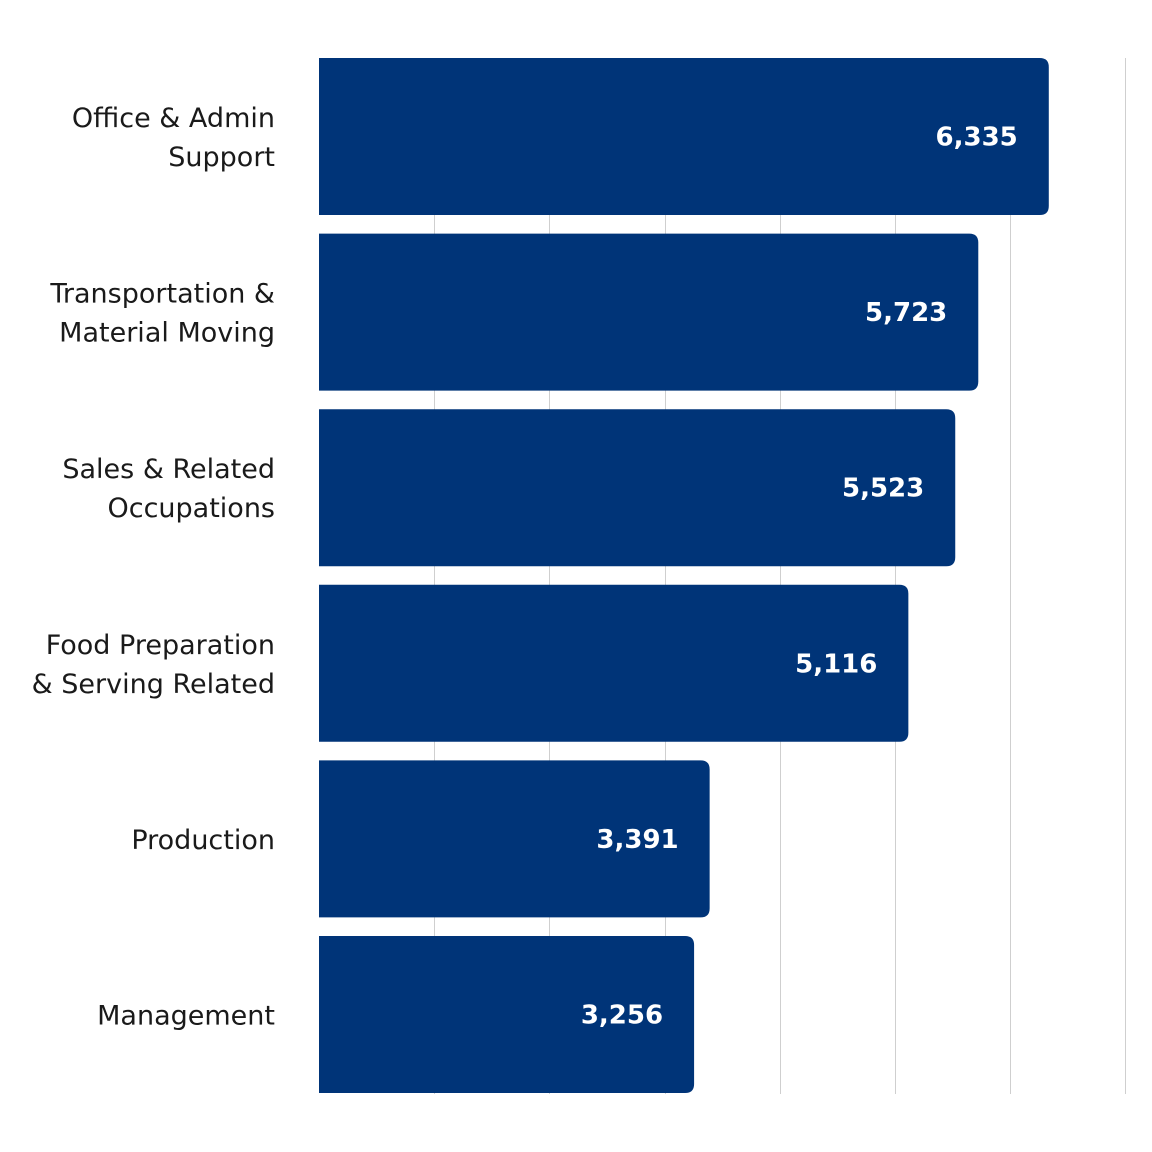 The height and width of the screenshot is (1152, 1152). Describe the element at coordinates (173, 118) in the screenshot. I see `category-label: Office & Admin` at that location.